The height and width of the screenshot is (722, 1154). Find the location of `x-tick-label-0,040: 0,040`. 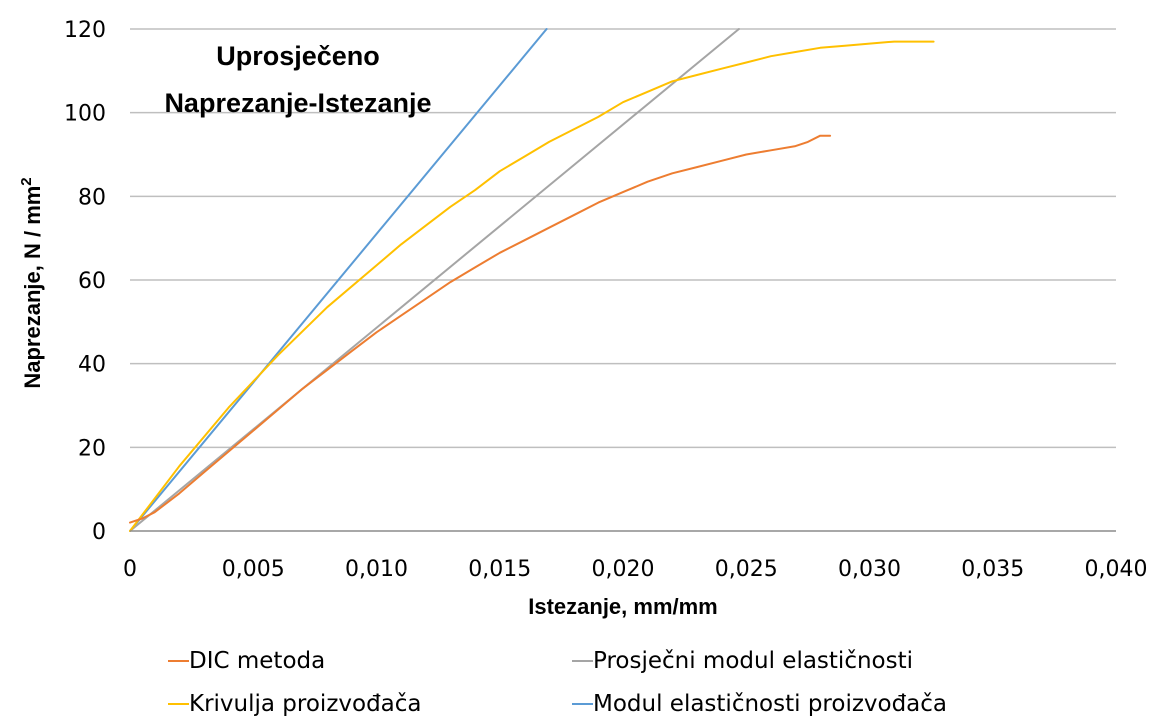

x-tick-label-0,040: 0,040 is located at coordinates (1116, 569).